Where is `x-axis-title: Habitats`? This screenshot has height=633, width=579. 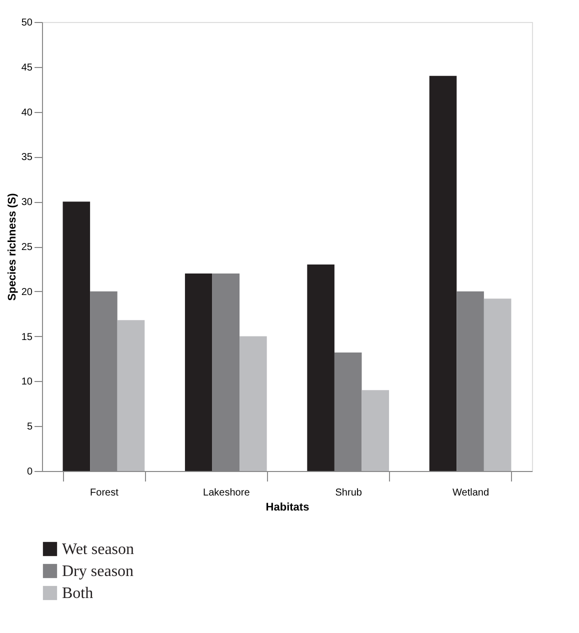
x-axis-title: Habitats is located at coordinates (288, 508).